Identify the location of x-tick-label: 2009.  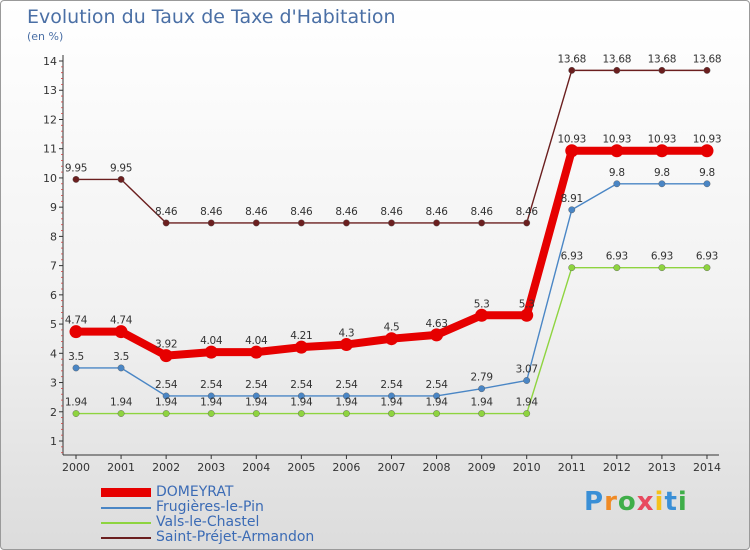
(482, 467).